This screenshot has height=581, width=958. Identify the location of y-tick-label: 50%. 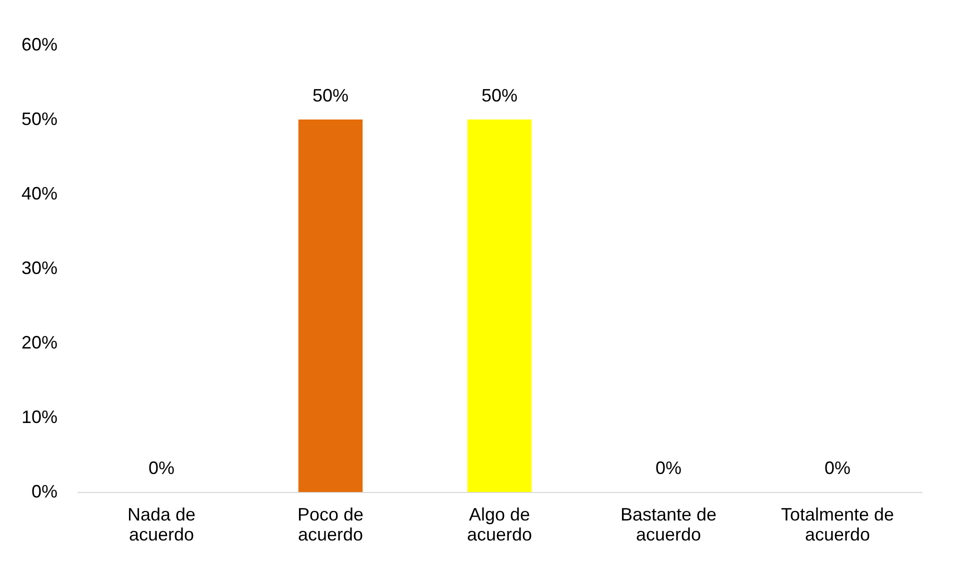
(39, 119).